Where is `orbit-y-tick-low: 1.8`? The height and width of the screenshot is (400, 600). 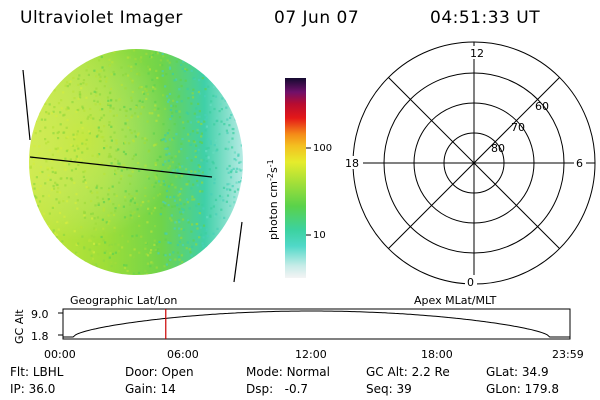
orbit-y-tick-low: 1.8 is located at coordinates (40, 336).